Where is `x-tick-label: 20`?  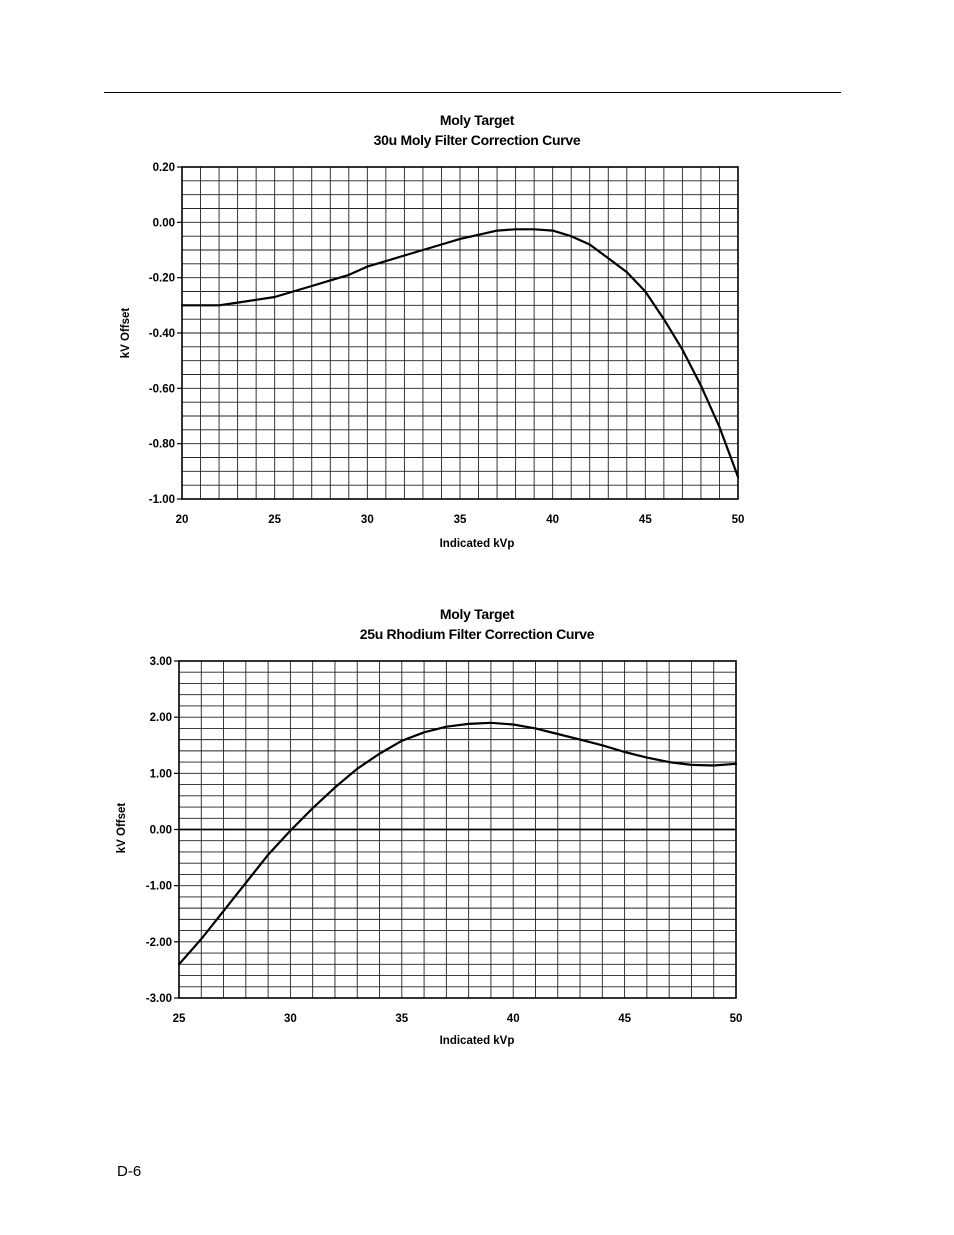
x-tick-label: 20 is located at coordinates (182, 520).